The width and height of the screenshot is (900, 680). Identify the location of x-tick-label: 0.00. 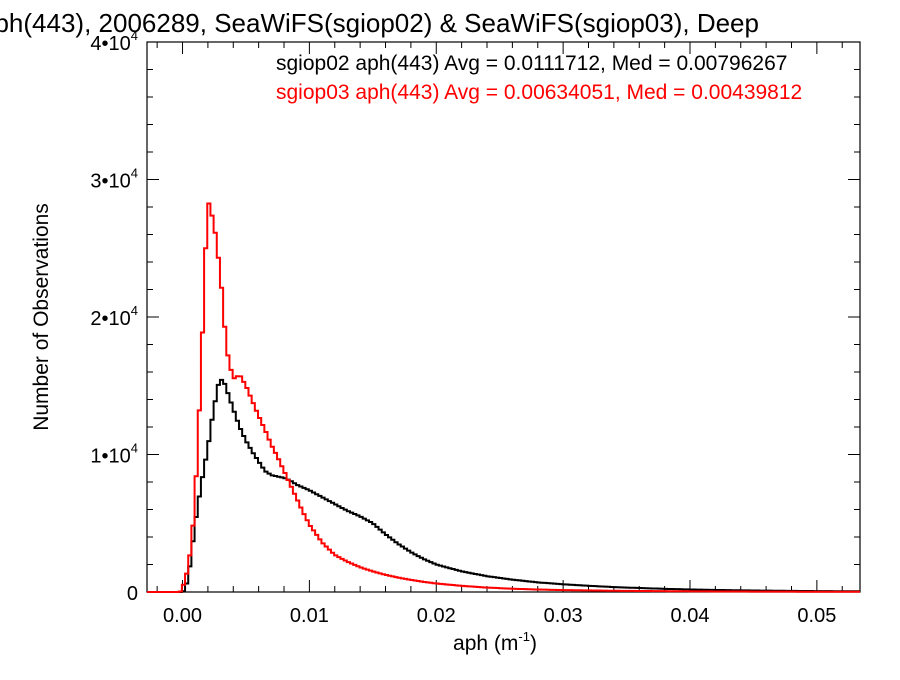
(182, 616).